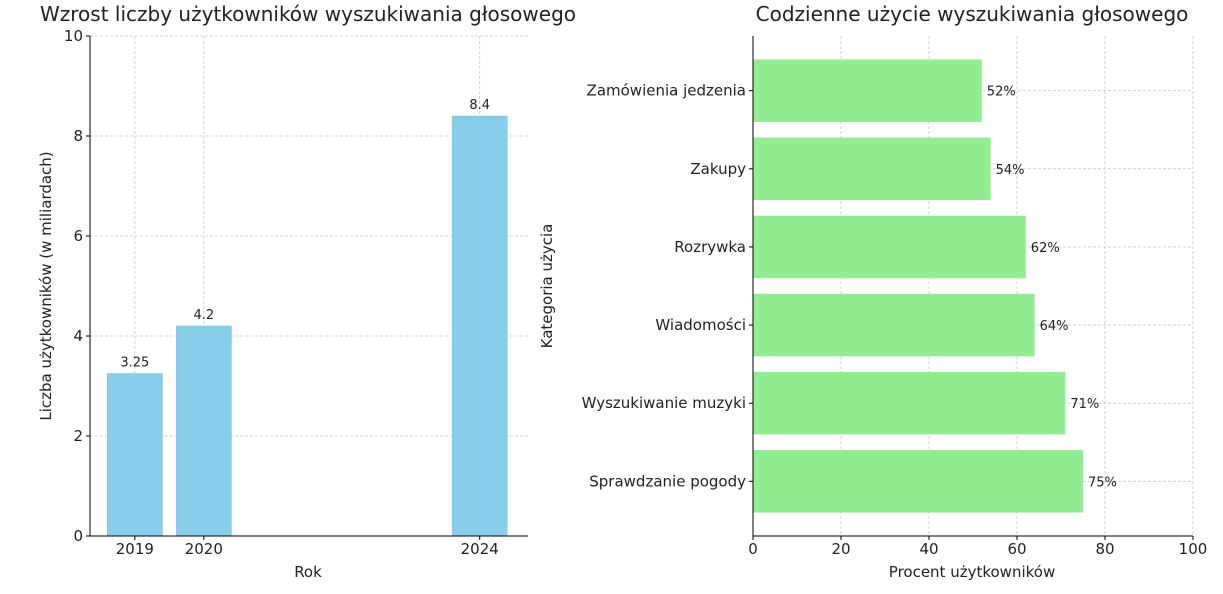 The image size is (1223, 594). I want to click on x-tick-label: 2020, so click(204, 549).